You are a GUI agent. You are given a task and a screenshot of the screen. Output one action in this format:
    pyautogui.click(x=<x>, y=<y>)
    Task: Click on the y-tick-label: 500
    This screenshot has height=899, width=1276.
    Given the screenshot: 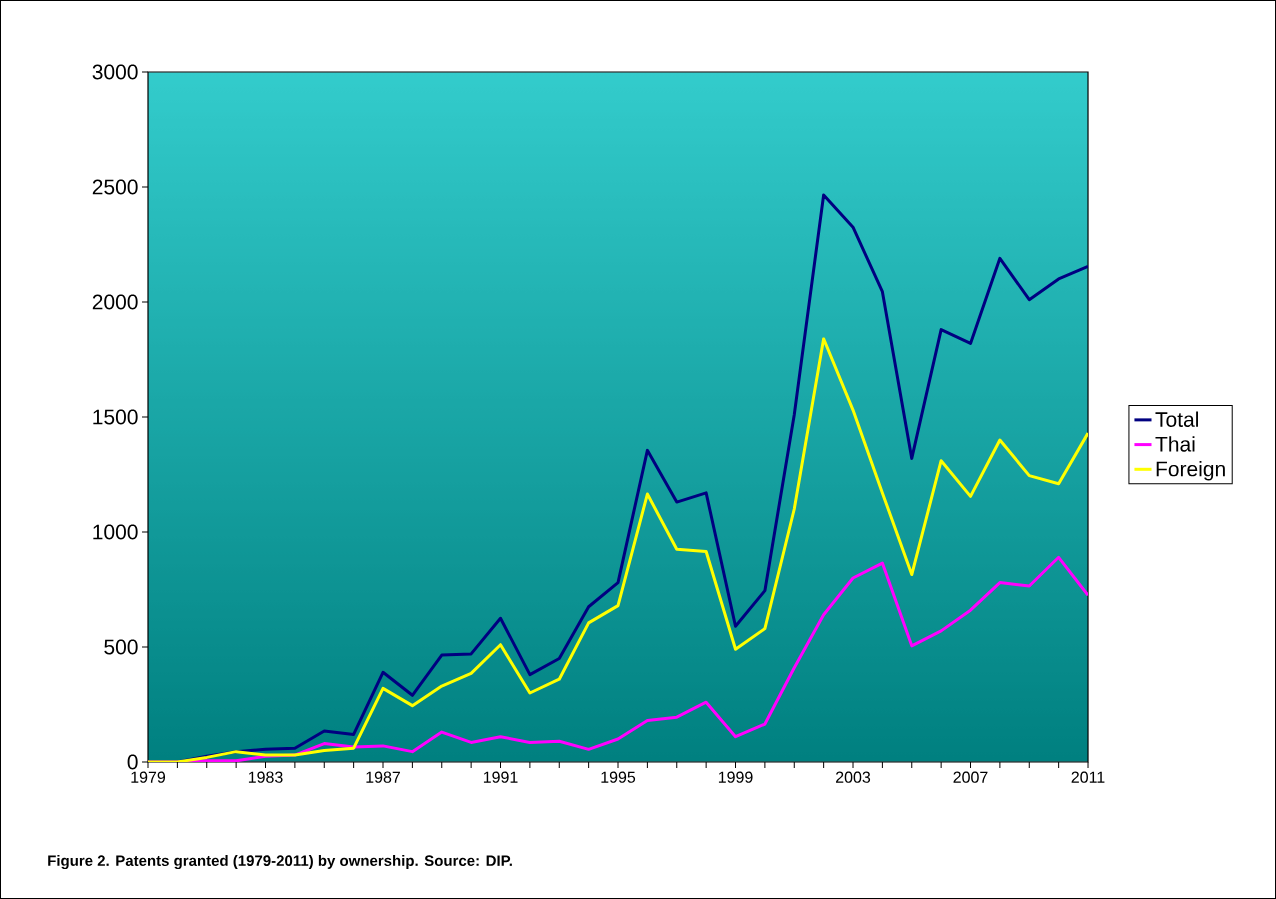 What is the action you would take?
    pyautogui.click(x=121, y=647)
    